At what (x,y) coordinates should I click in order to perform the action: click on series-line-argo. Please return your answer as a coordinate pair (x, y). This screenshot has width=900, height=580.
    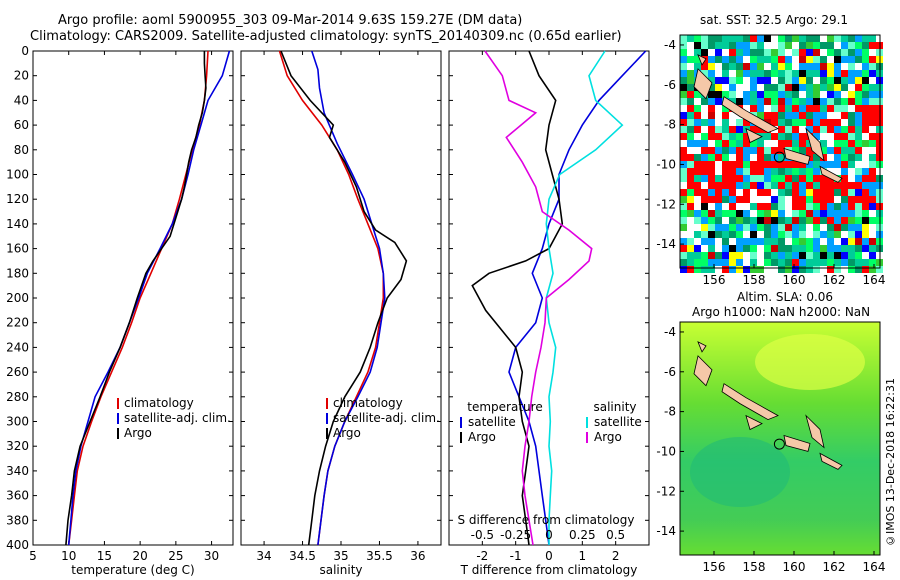
    Looking at the image, I should click on (136, 298).